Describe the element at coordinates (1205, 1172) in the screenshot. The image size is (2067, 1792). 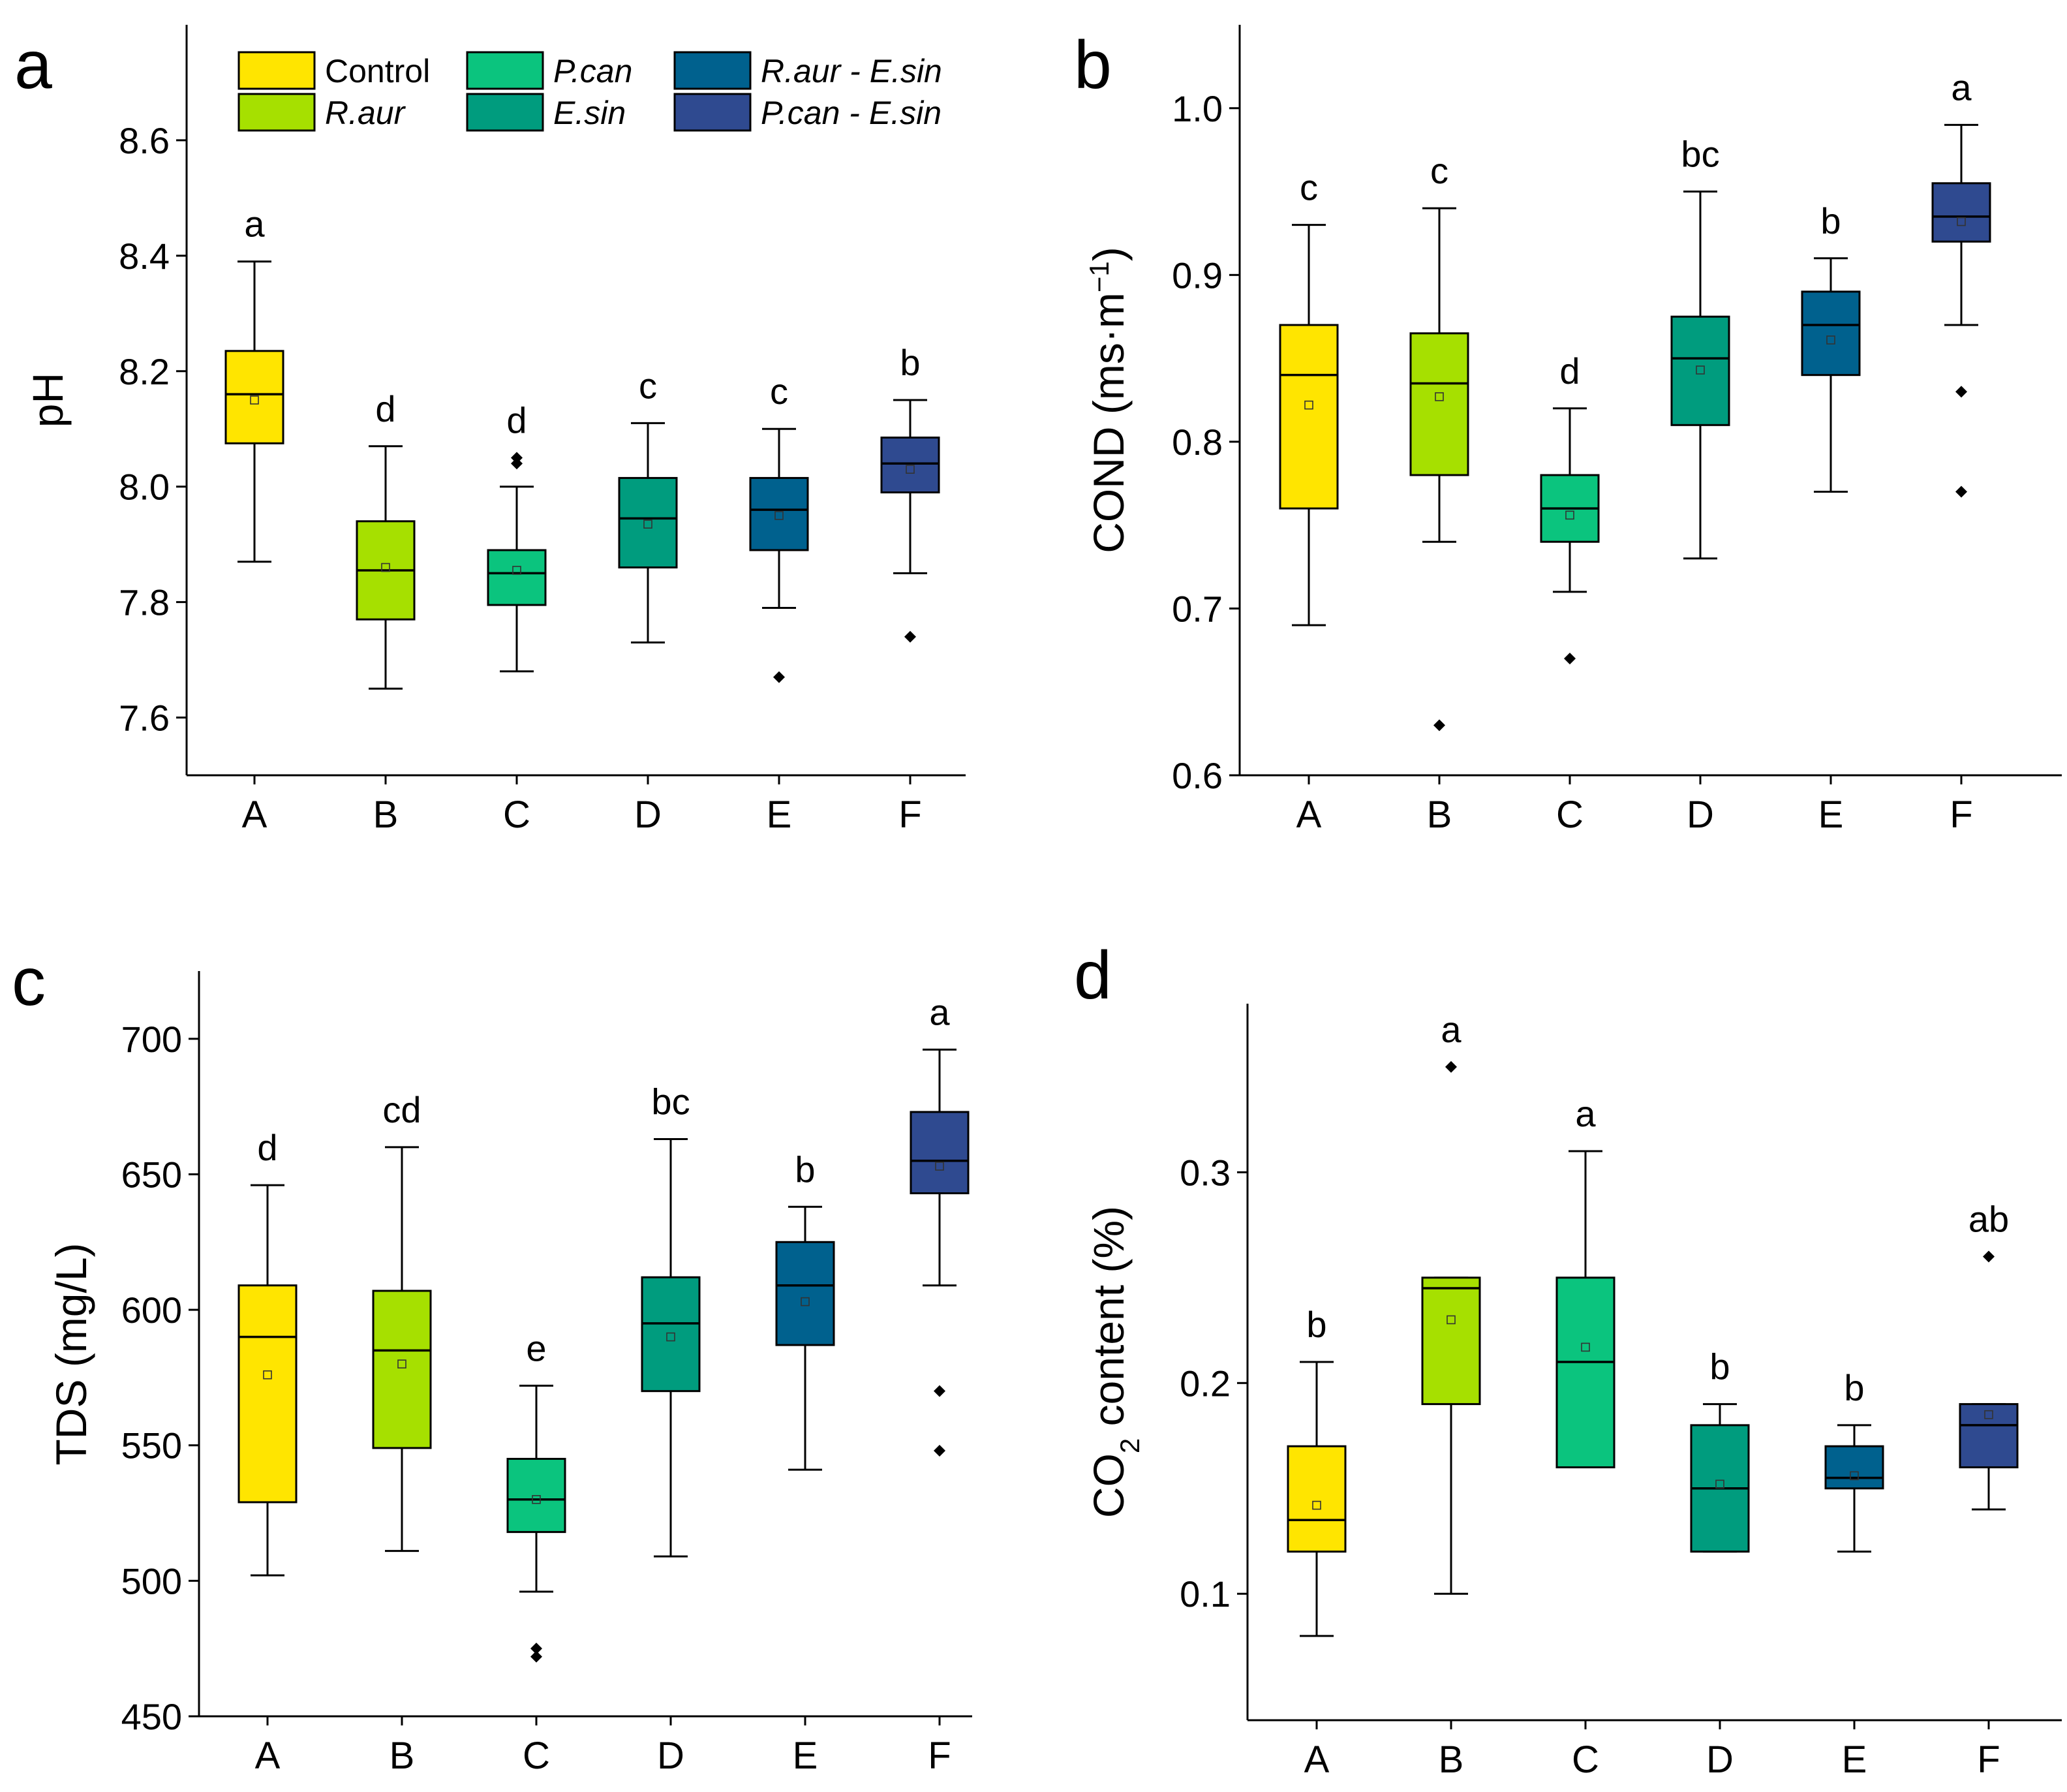
I see `y-tick-label: 0.3` at that location.